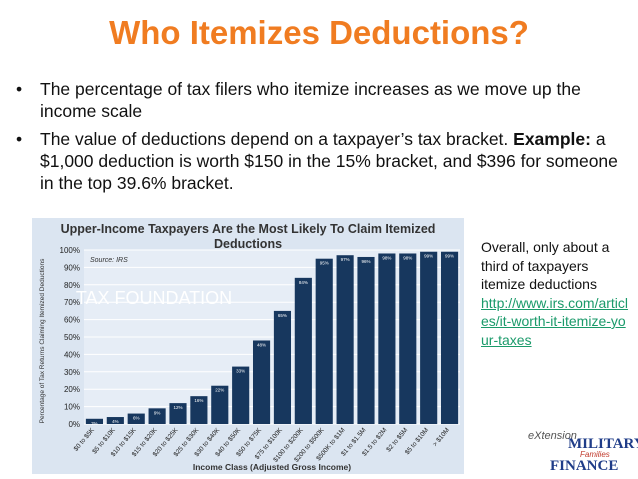 This screenshot has height=479, width=638. What do you see at coordinates (441, 437) in the screenshot?
I see `x-tick-label: > $10M` at bounding box center [441, 437].